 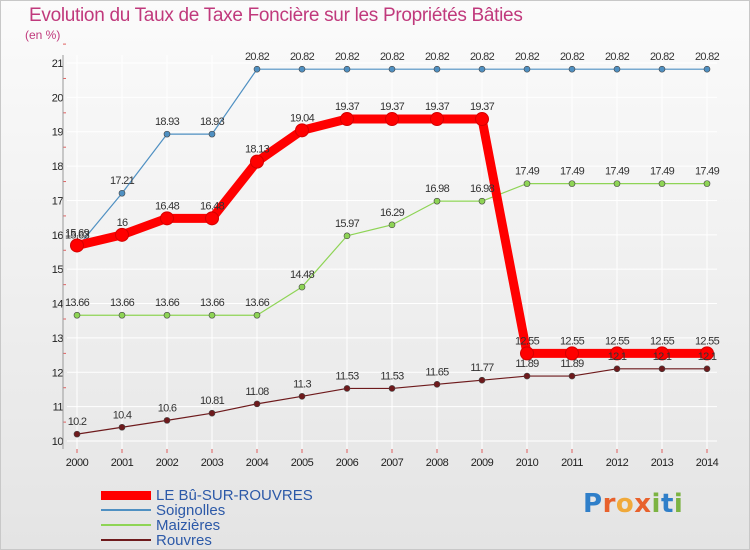 I want to click on data-label-maizieres-2007: 16.29, so click(x=392, y=213).